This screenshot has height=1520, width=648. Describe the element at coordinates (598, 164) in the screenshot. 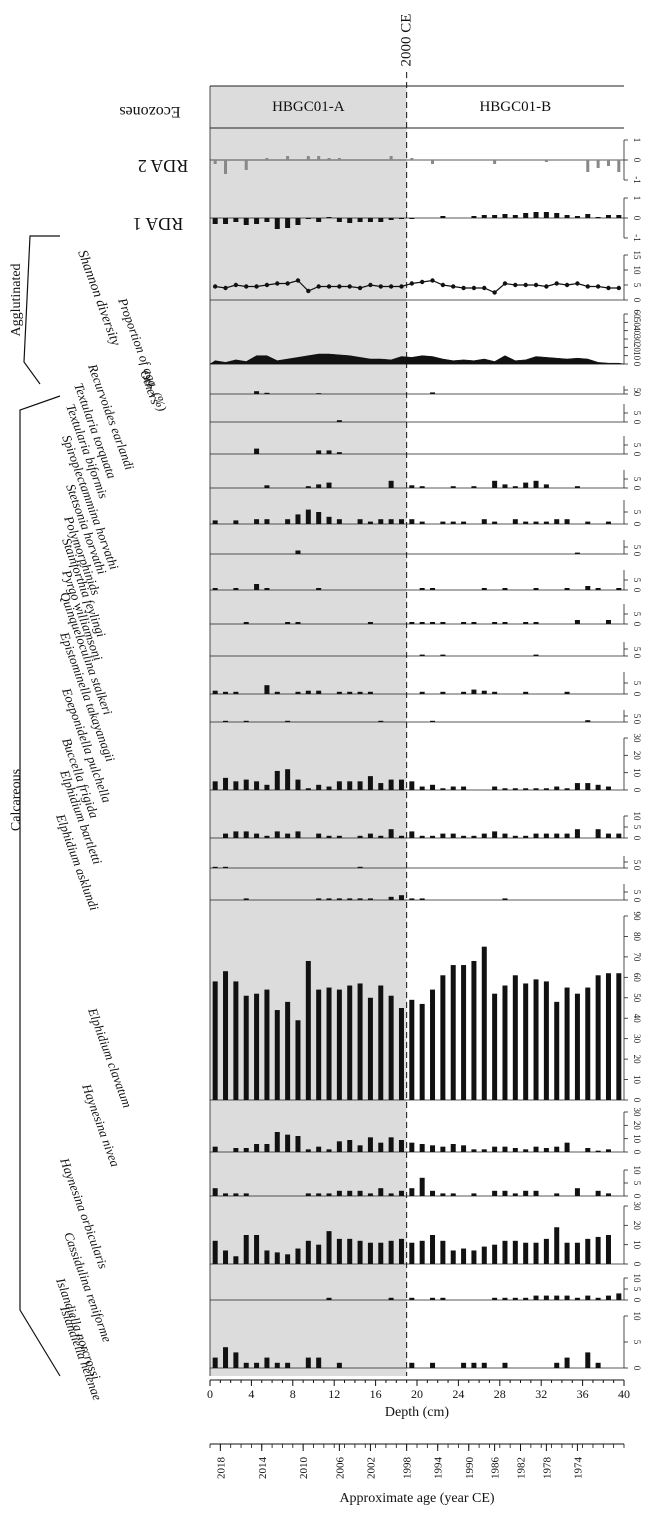

I see `rda2-bar` at that location.